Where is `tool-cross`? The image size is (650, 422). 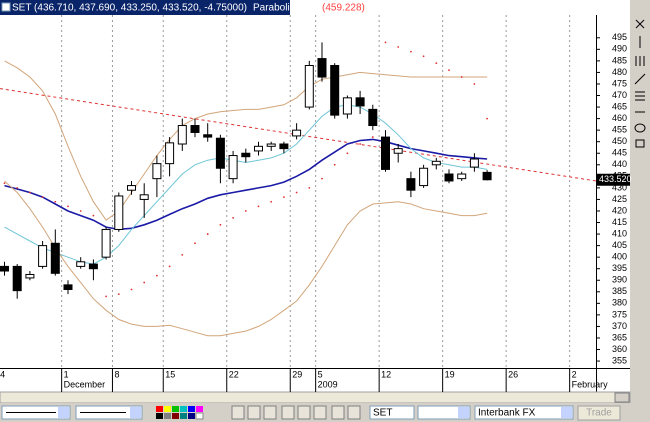
tool-cross is located at coordinates (640, 24).